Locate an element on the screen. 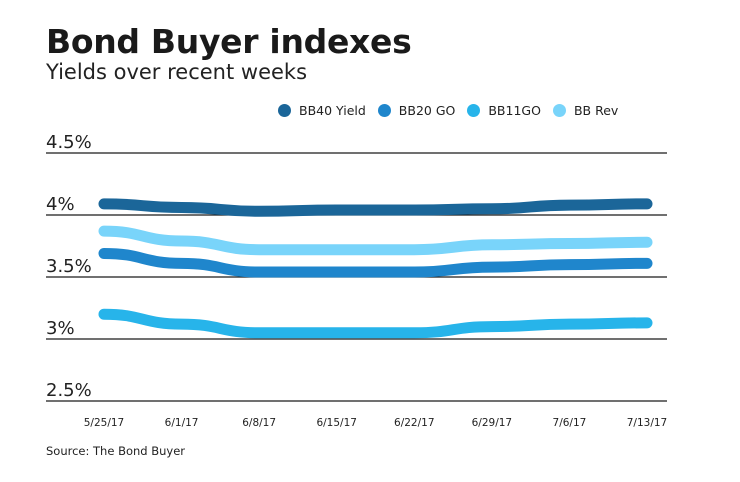 This screenshot has width=740, height=482. x-tick-label: 5/25/17 is located at coordinates (104, 423).